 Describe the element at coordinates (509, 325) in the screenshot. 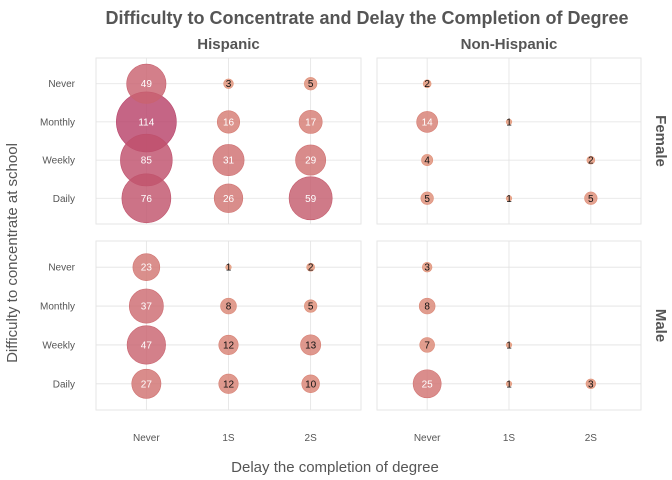

I see `panel-non-hispanic-male: 25 8 7 3 3 1 1` at that location.